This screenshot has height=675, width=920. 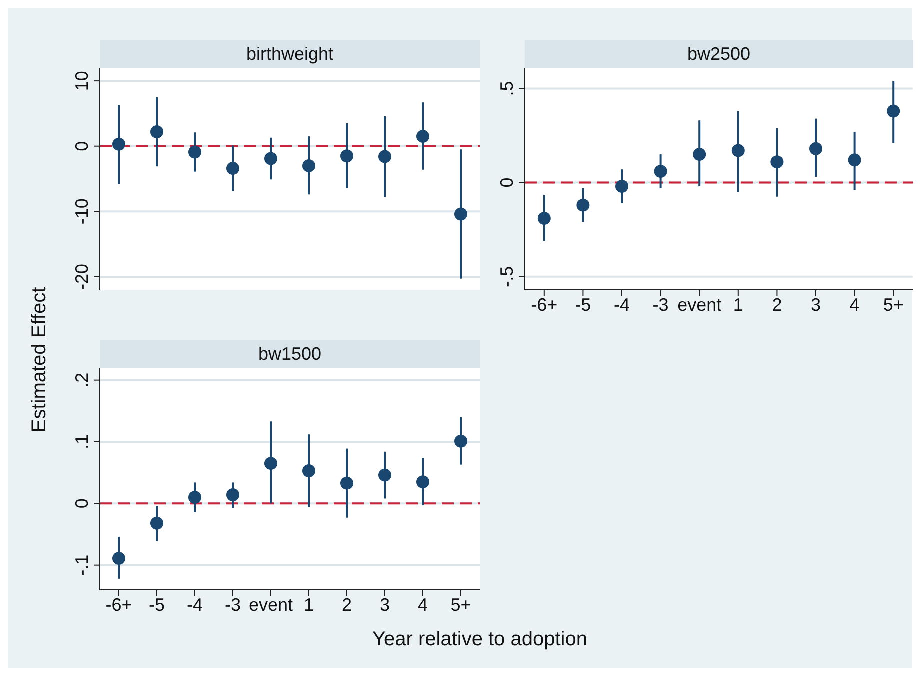 What do you see at coordinates (82, 211) in the screenshot?
I see `y-tick-label: -10` at bounding box center [82, 211].